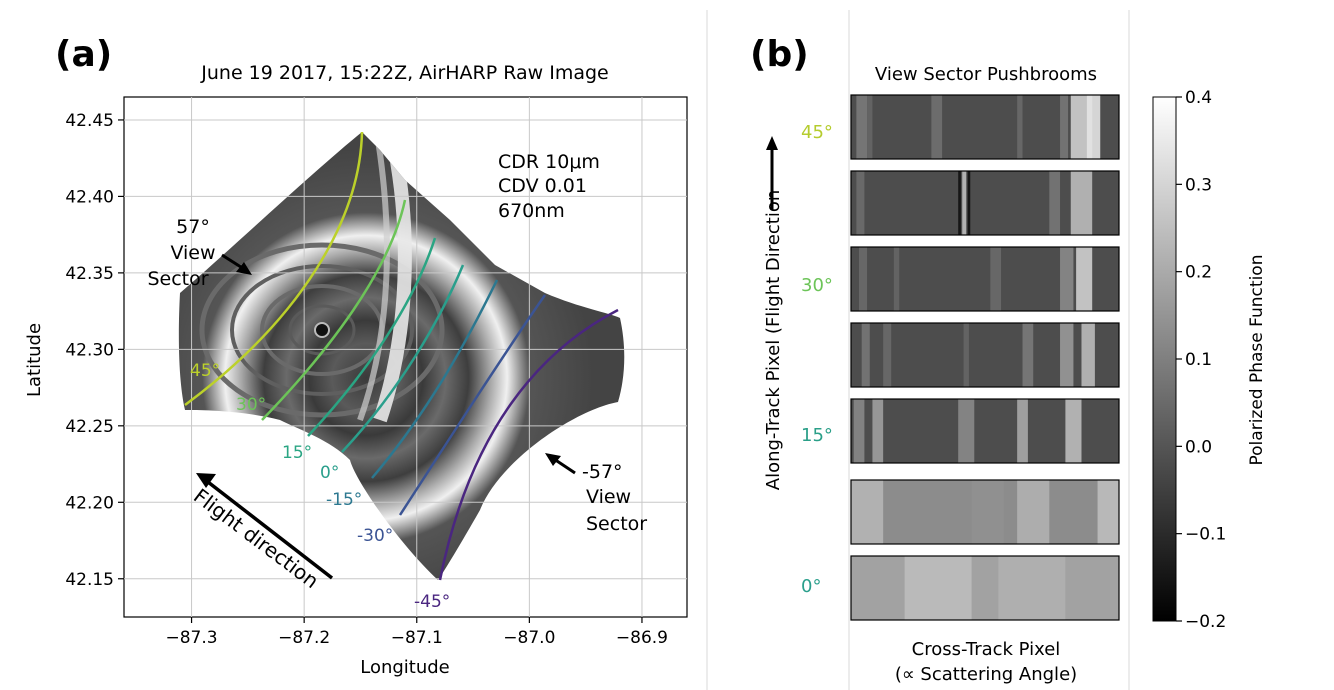 Image resolution: width=1334 pixels, height=690 pixels. I want to click on colorbar-tick-label: 0.3, so click(1198, 185).